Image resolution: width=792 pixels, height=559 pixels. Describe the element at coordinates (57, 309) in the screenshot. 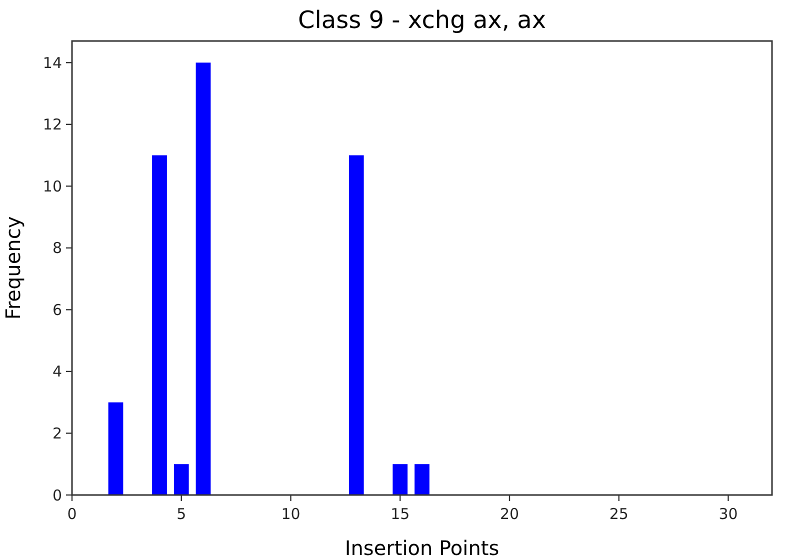

I see `y-tick-label: 6` at that location.